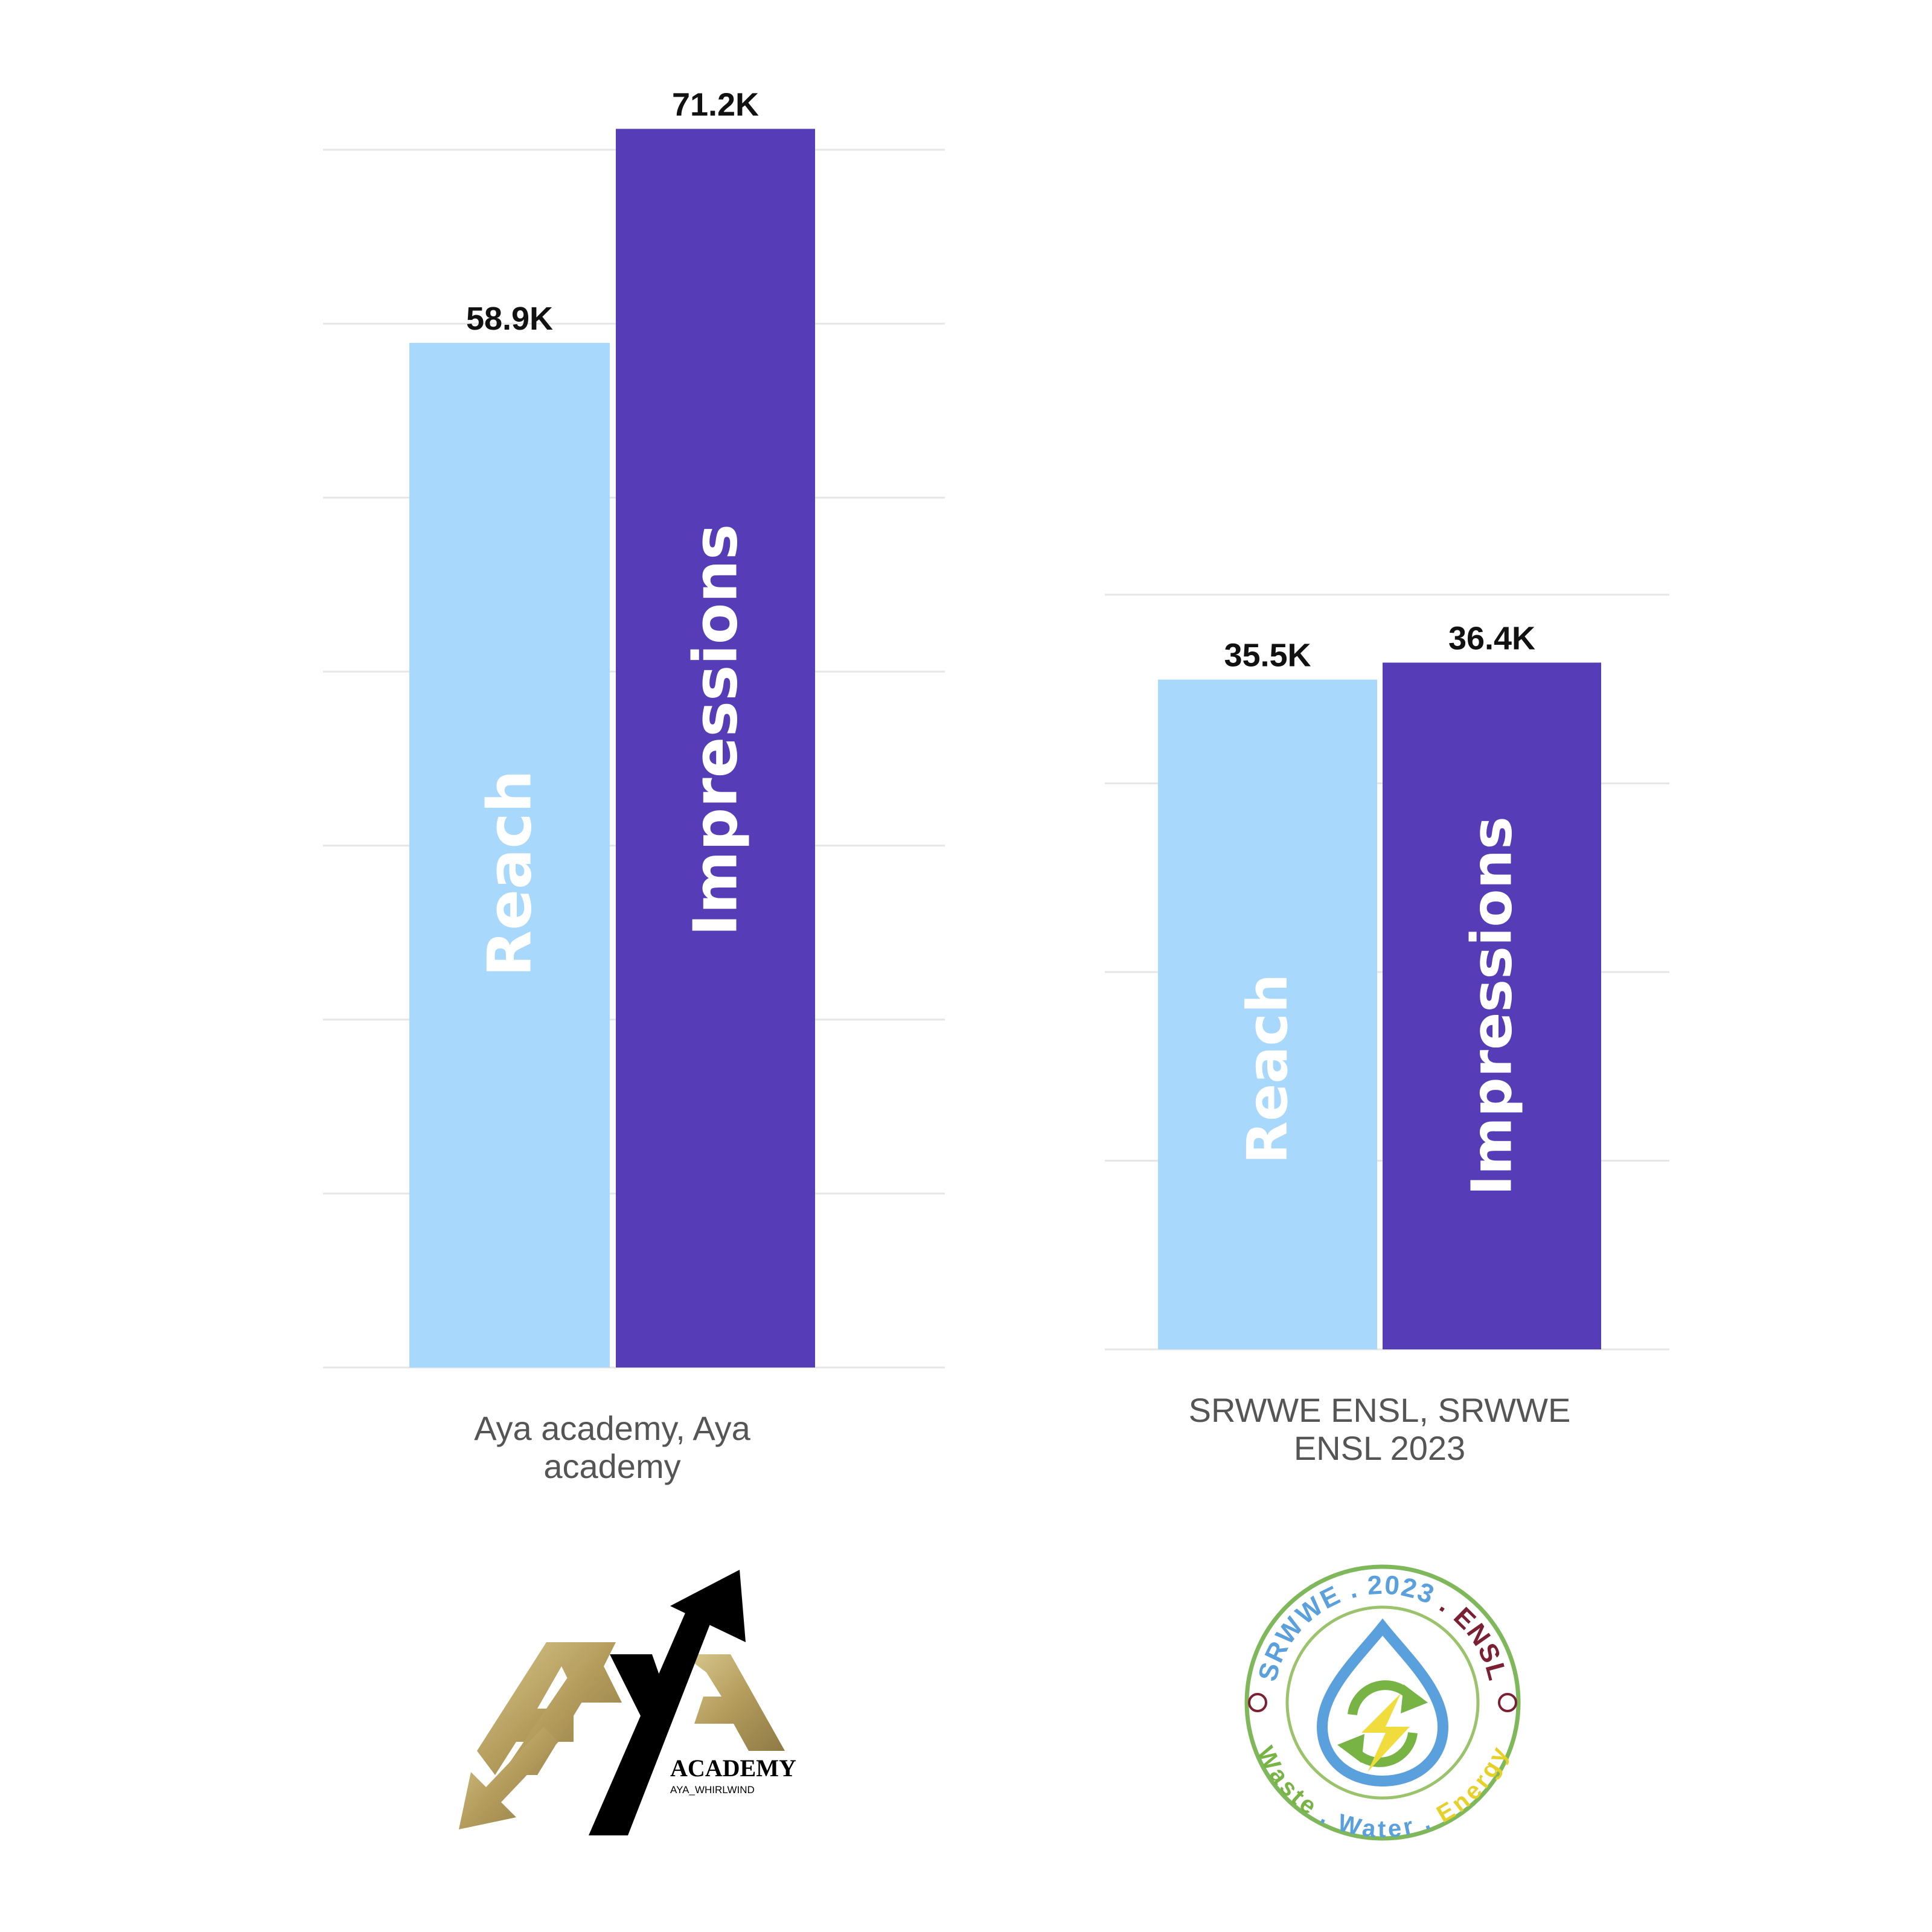 Image resolution: width=1932 pixels, height=1932 pixels. I want to click on value-label: 35.5K, so click(1267, 656).